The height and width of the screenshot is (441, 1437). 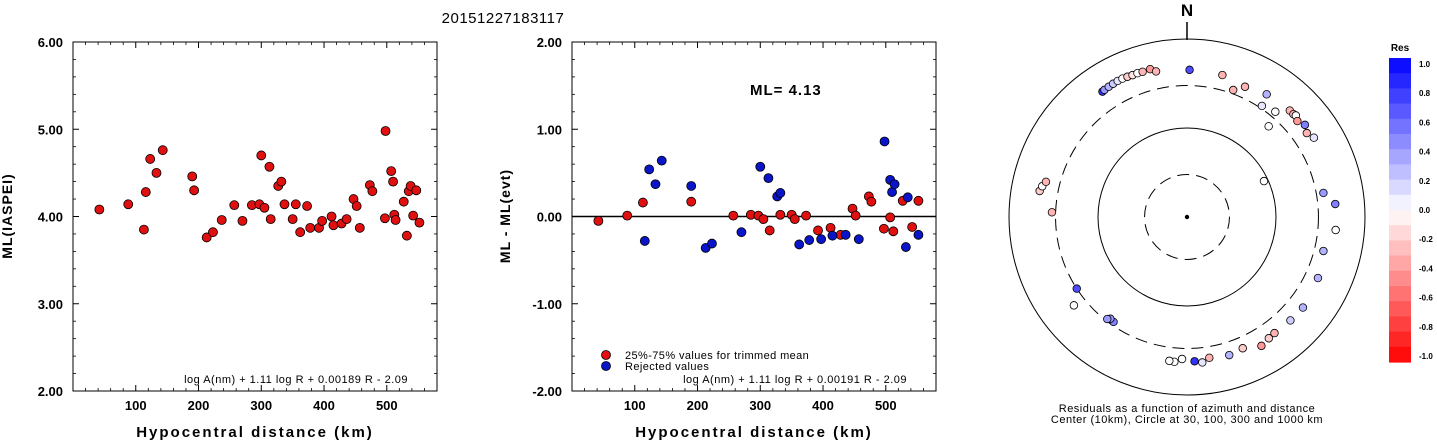 I want to click on colorbar-tick-label: 0.4, so click(x=1425, y=152).